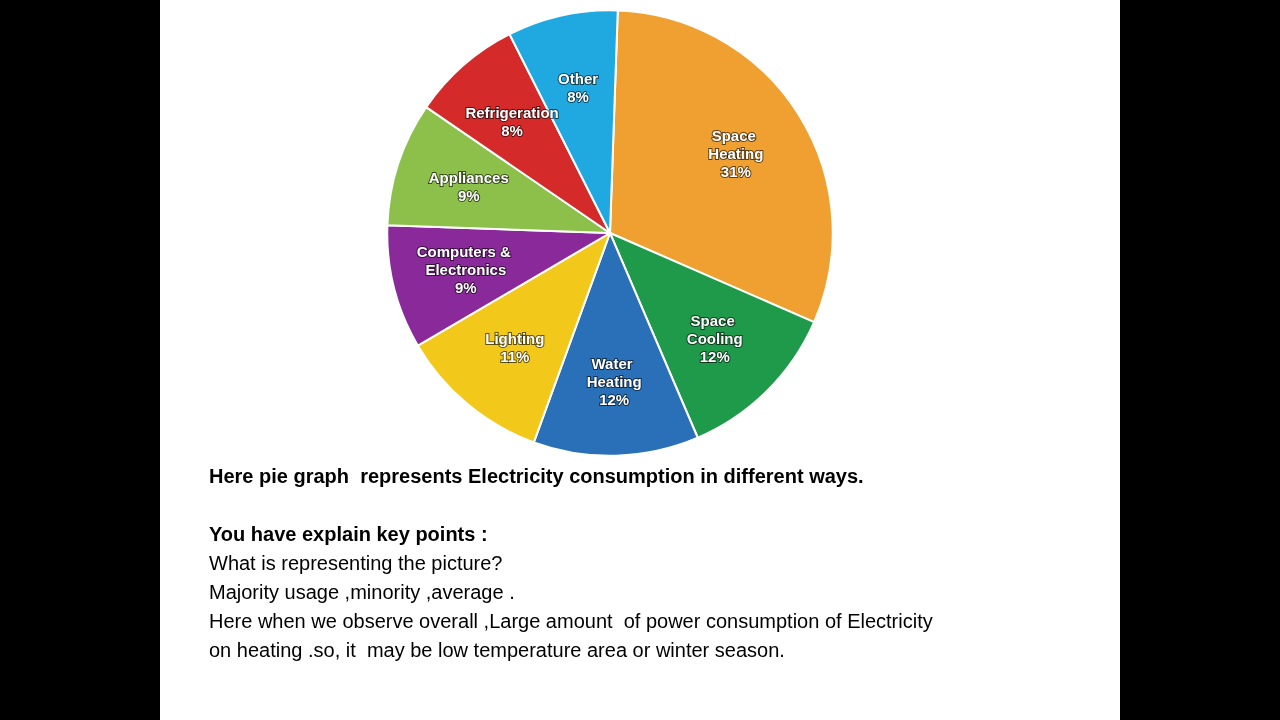  I want to click on text: Majority usage ,minority ,average ., so click(362, 592).